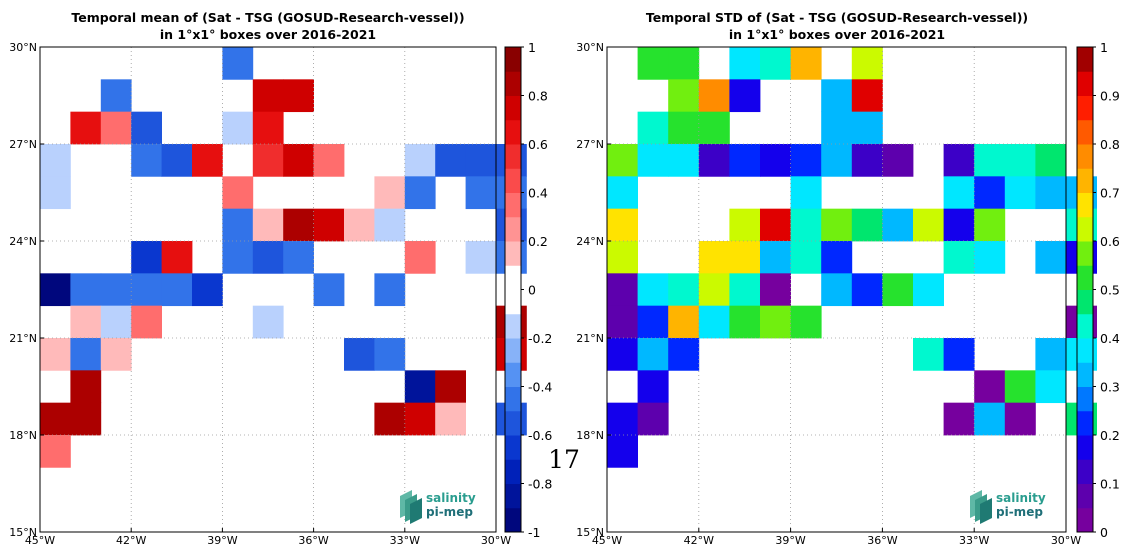 The height and width of the screenshot is (545, 1127). Describe the element at coordinates (1110, 290) in the screenshot. I see `colorbar-tick-label: 0.5` at that location.